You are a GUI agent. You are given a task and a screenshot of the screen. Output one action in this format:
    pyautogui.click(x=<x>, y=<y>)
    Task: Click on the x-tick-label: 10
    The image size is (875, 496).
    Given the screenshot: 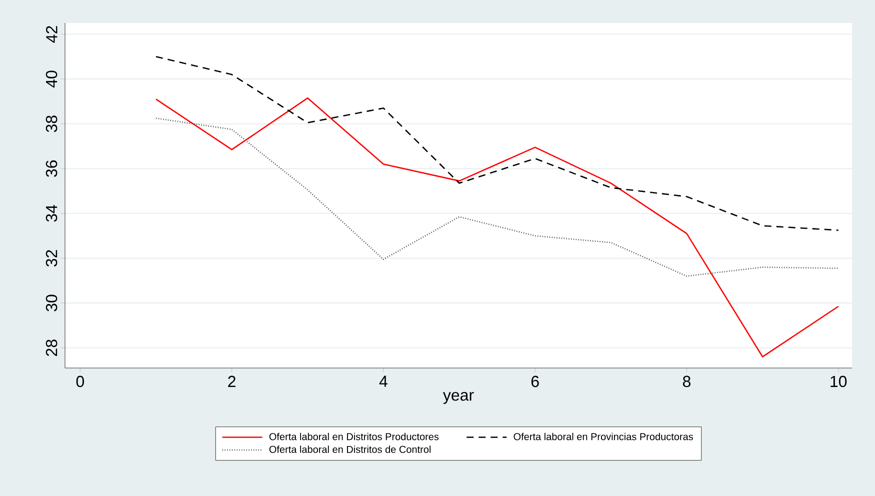 What is the action you would take?
    pyautogui.click(x=838, y=382)
    